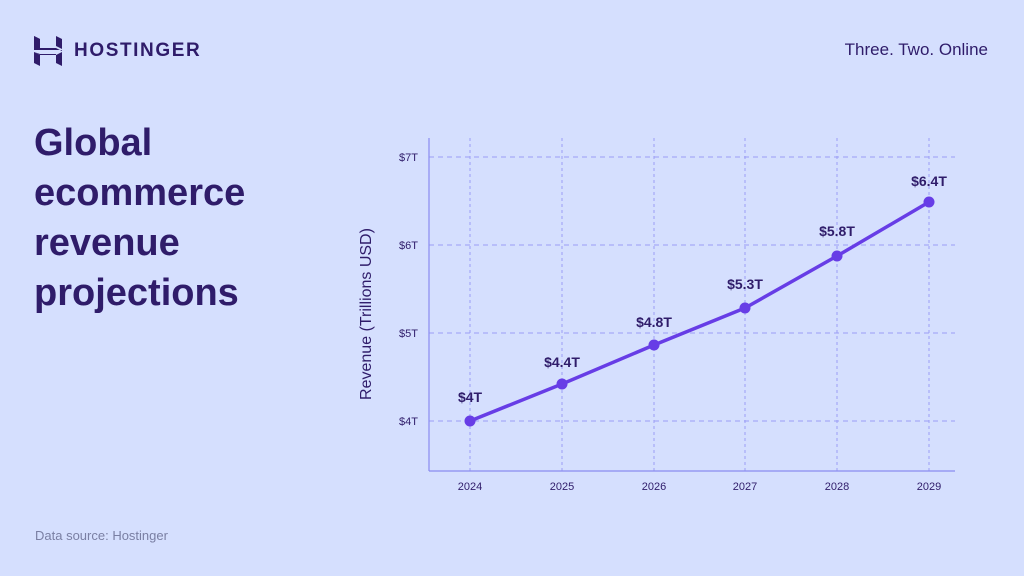 Image resolution: width=1024 pixels, height=576 pixels. What do you see at coordinates (93, 143) in the screenshot?
I see `title-line: Global` at bounding box center [93, 143].